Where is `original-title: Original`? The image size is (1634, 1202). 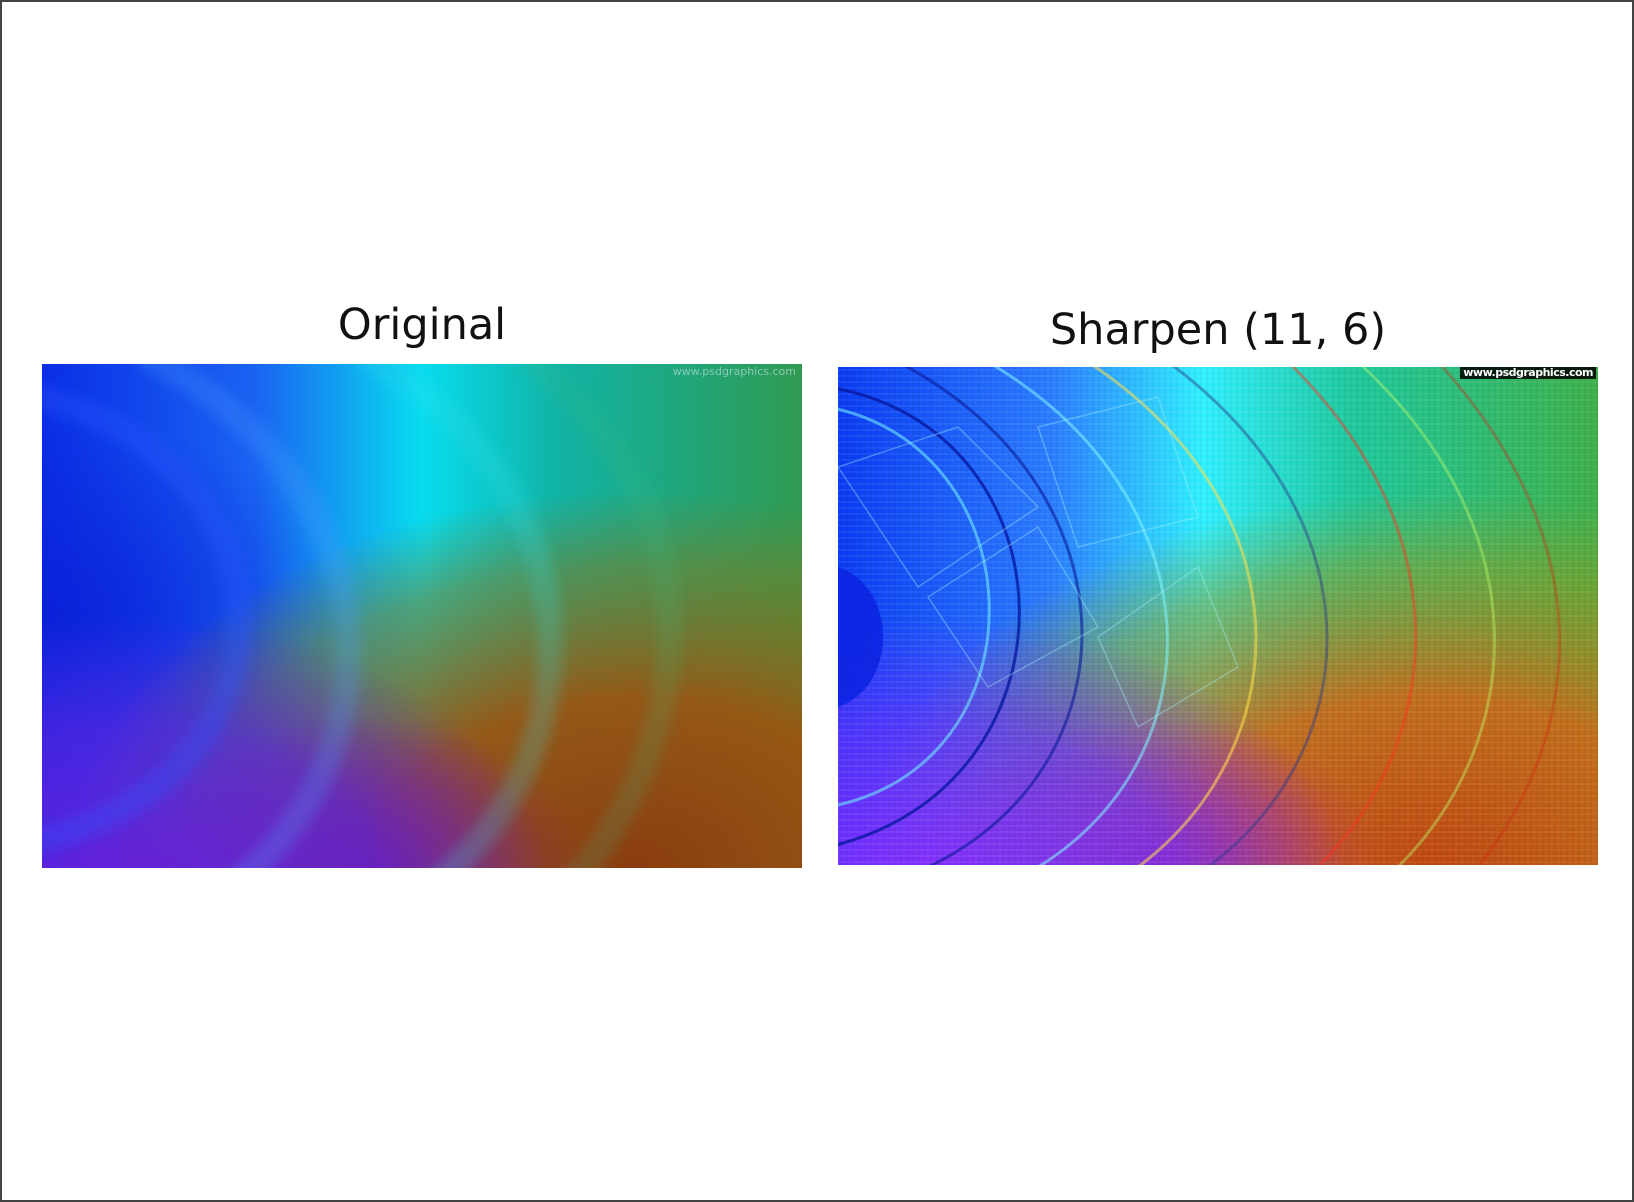
original-title: Original is located at coordinates (422, 325).